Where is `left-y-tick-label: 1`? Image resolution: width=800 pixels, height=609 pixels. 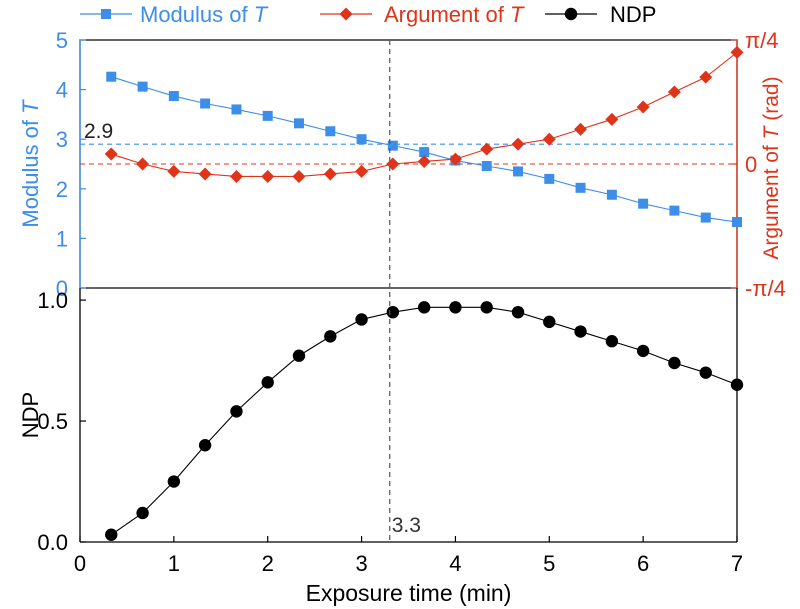
left-y-tick-label: 1 is located at coordinates (62, 238).